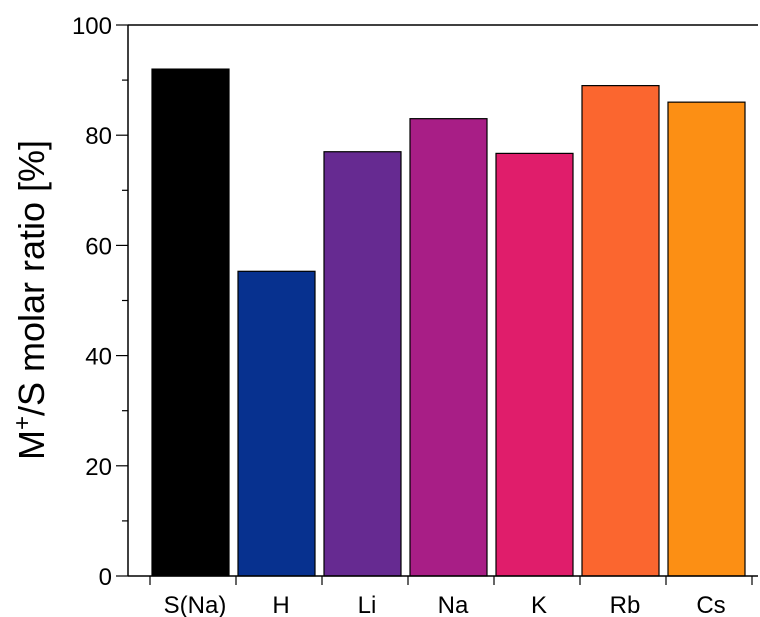  I want to click on x-tick-label: K, so click(539, 604).